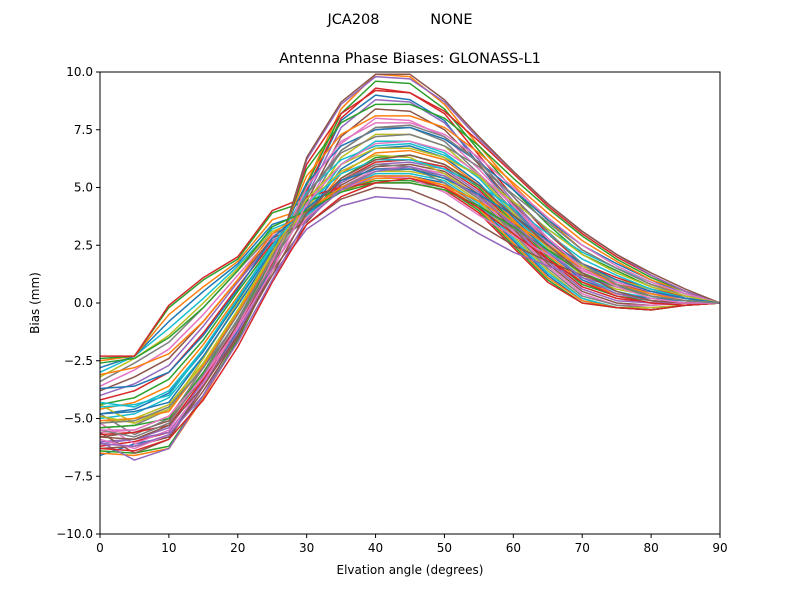  Describe the element at coordinates (444, 548) in the screenshot. I see `x-tick-label: 50` at that location.